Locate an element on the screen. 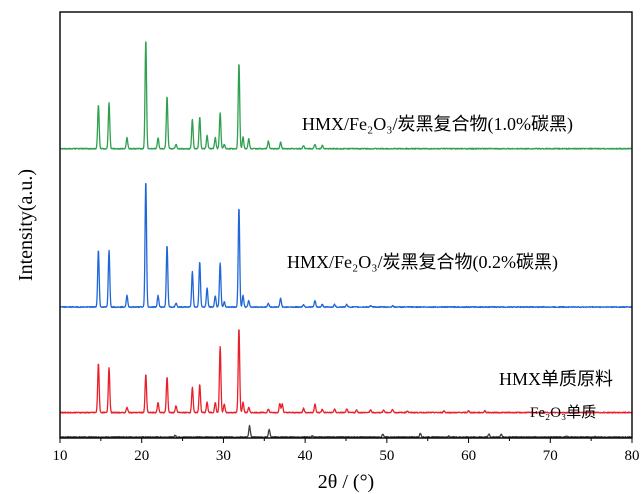 The width and height of the screenshot is (642, 494). x-tick-label: 60 is located at coordinates (468, 456).